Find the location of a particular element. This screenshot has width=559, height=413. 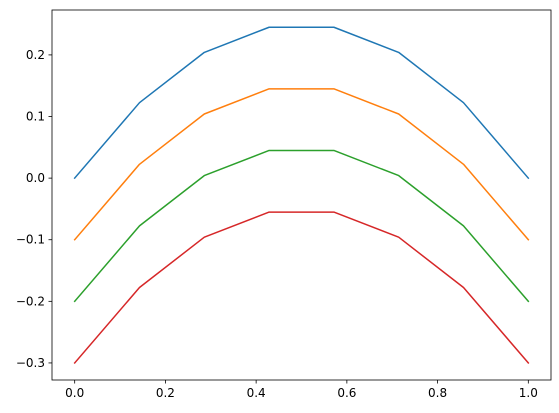

x-tick-label: 0.4 is located at coordinates (256, 393).